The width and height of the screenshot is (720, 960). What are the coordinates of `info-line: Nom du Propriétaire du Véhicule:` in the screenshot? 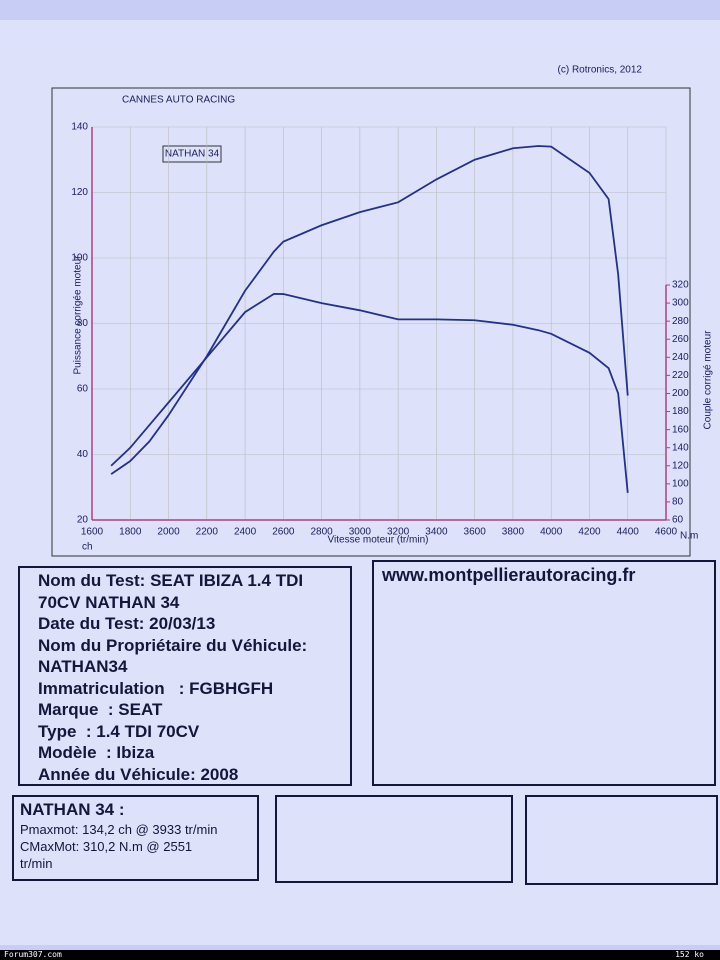 It's located at (173, 645).